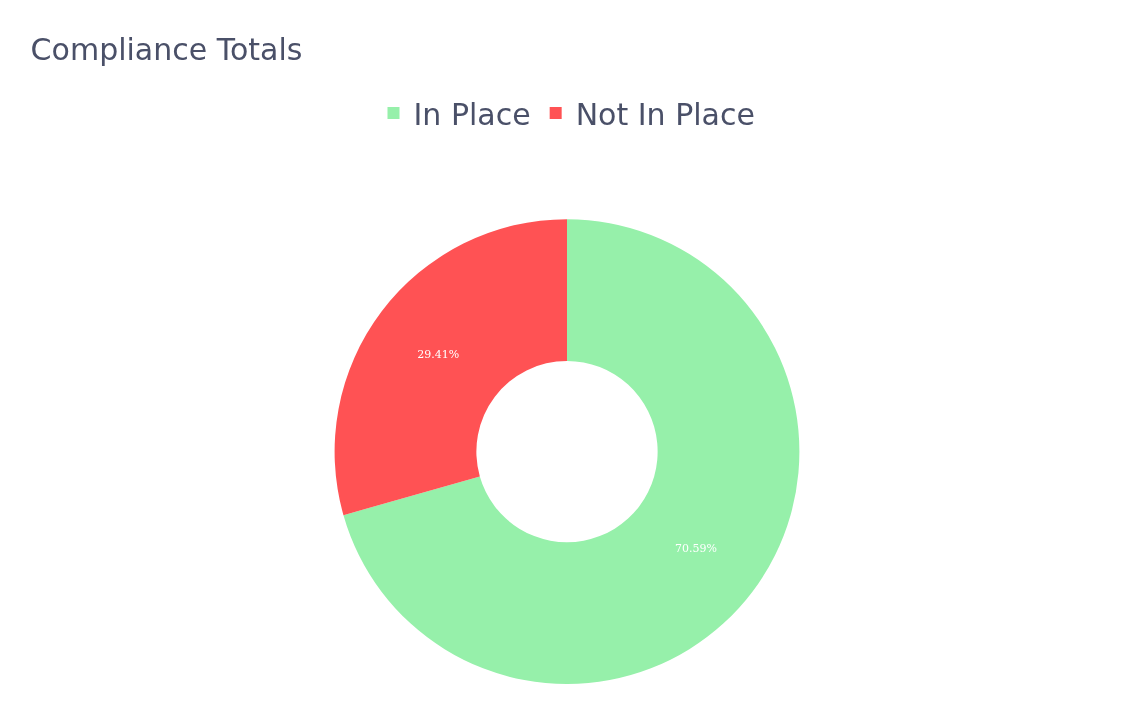 The width and height of the screenshot is (1134, 714). Describe the element at coordinates (166, 50) in the screenshot. I see `chart-title: Compliance Totals` at that location.